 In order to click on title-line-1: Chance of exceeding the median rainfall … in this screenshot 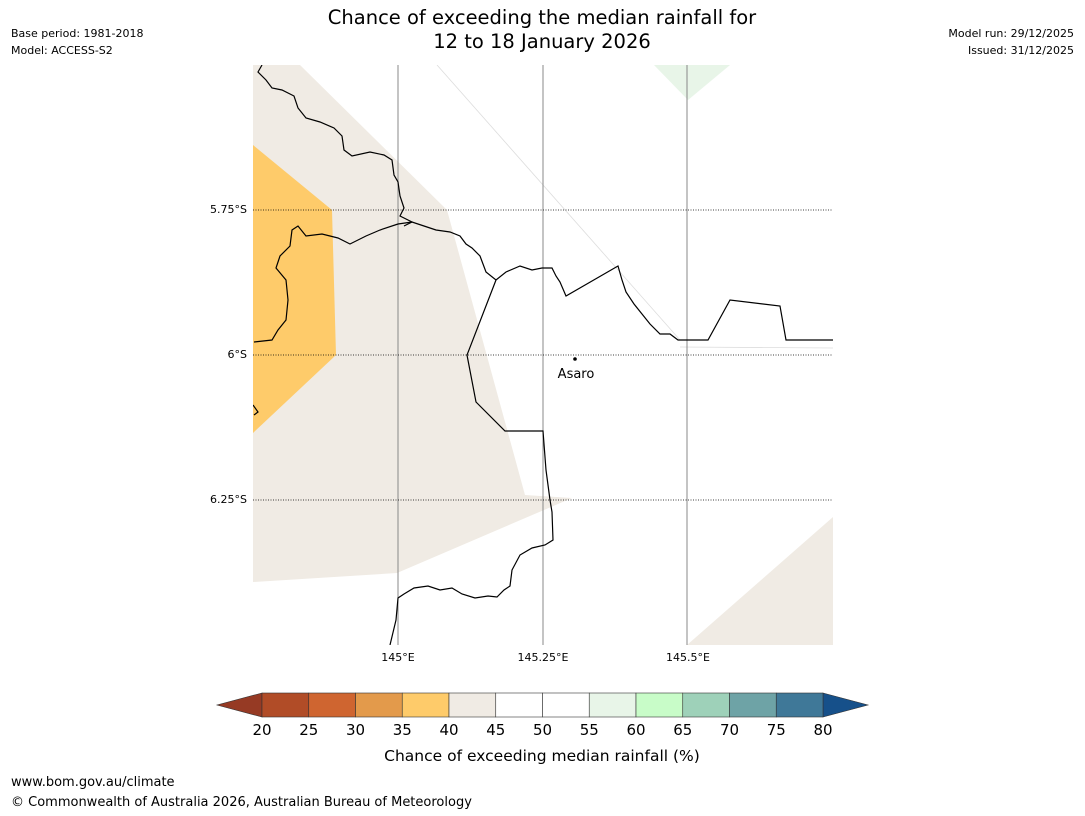, I will do `click(542, 17)`.